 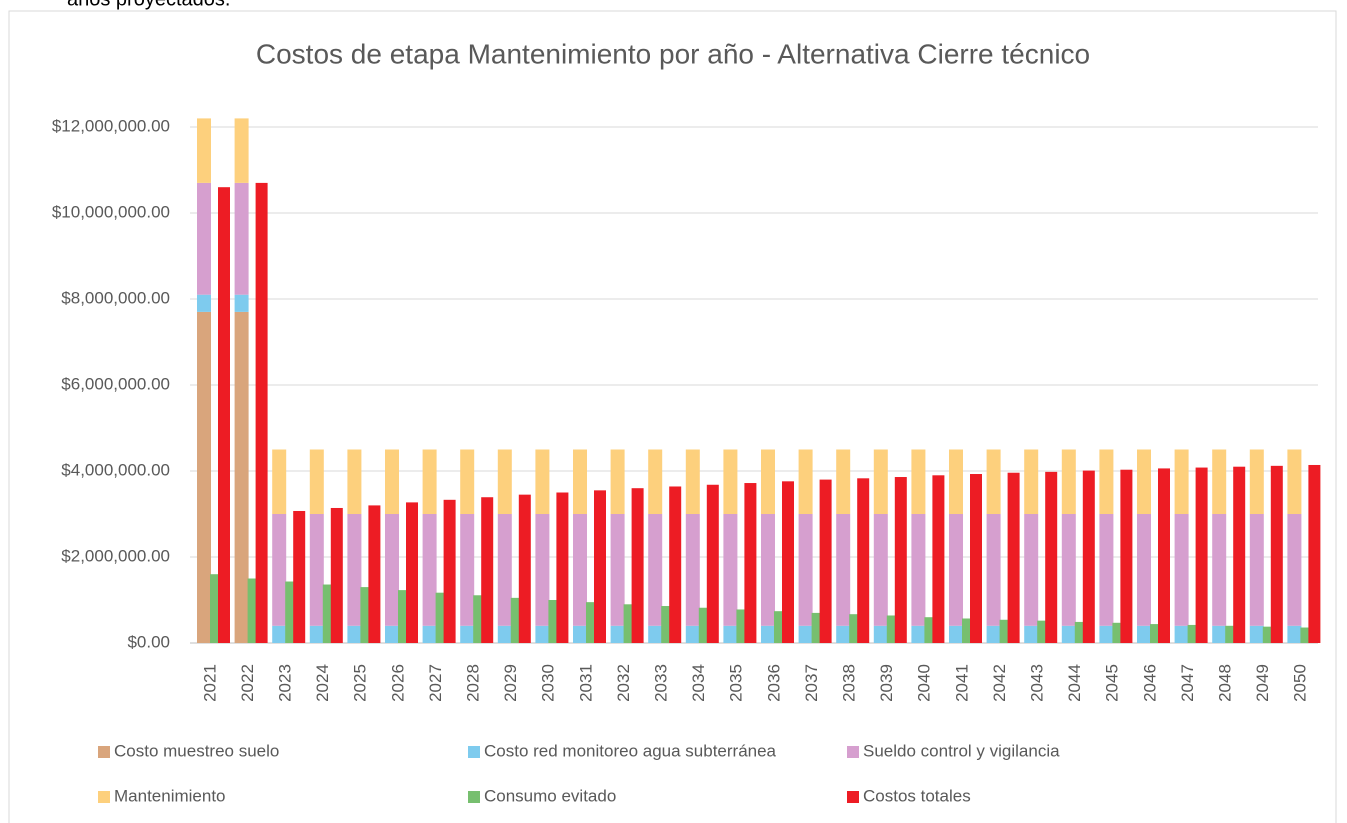 What do you see at coordinates (736, 683) in the screenshot?
I see `x-tick-label: 2035` at bounding box center [736, 683].